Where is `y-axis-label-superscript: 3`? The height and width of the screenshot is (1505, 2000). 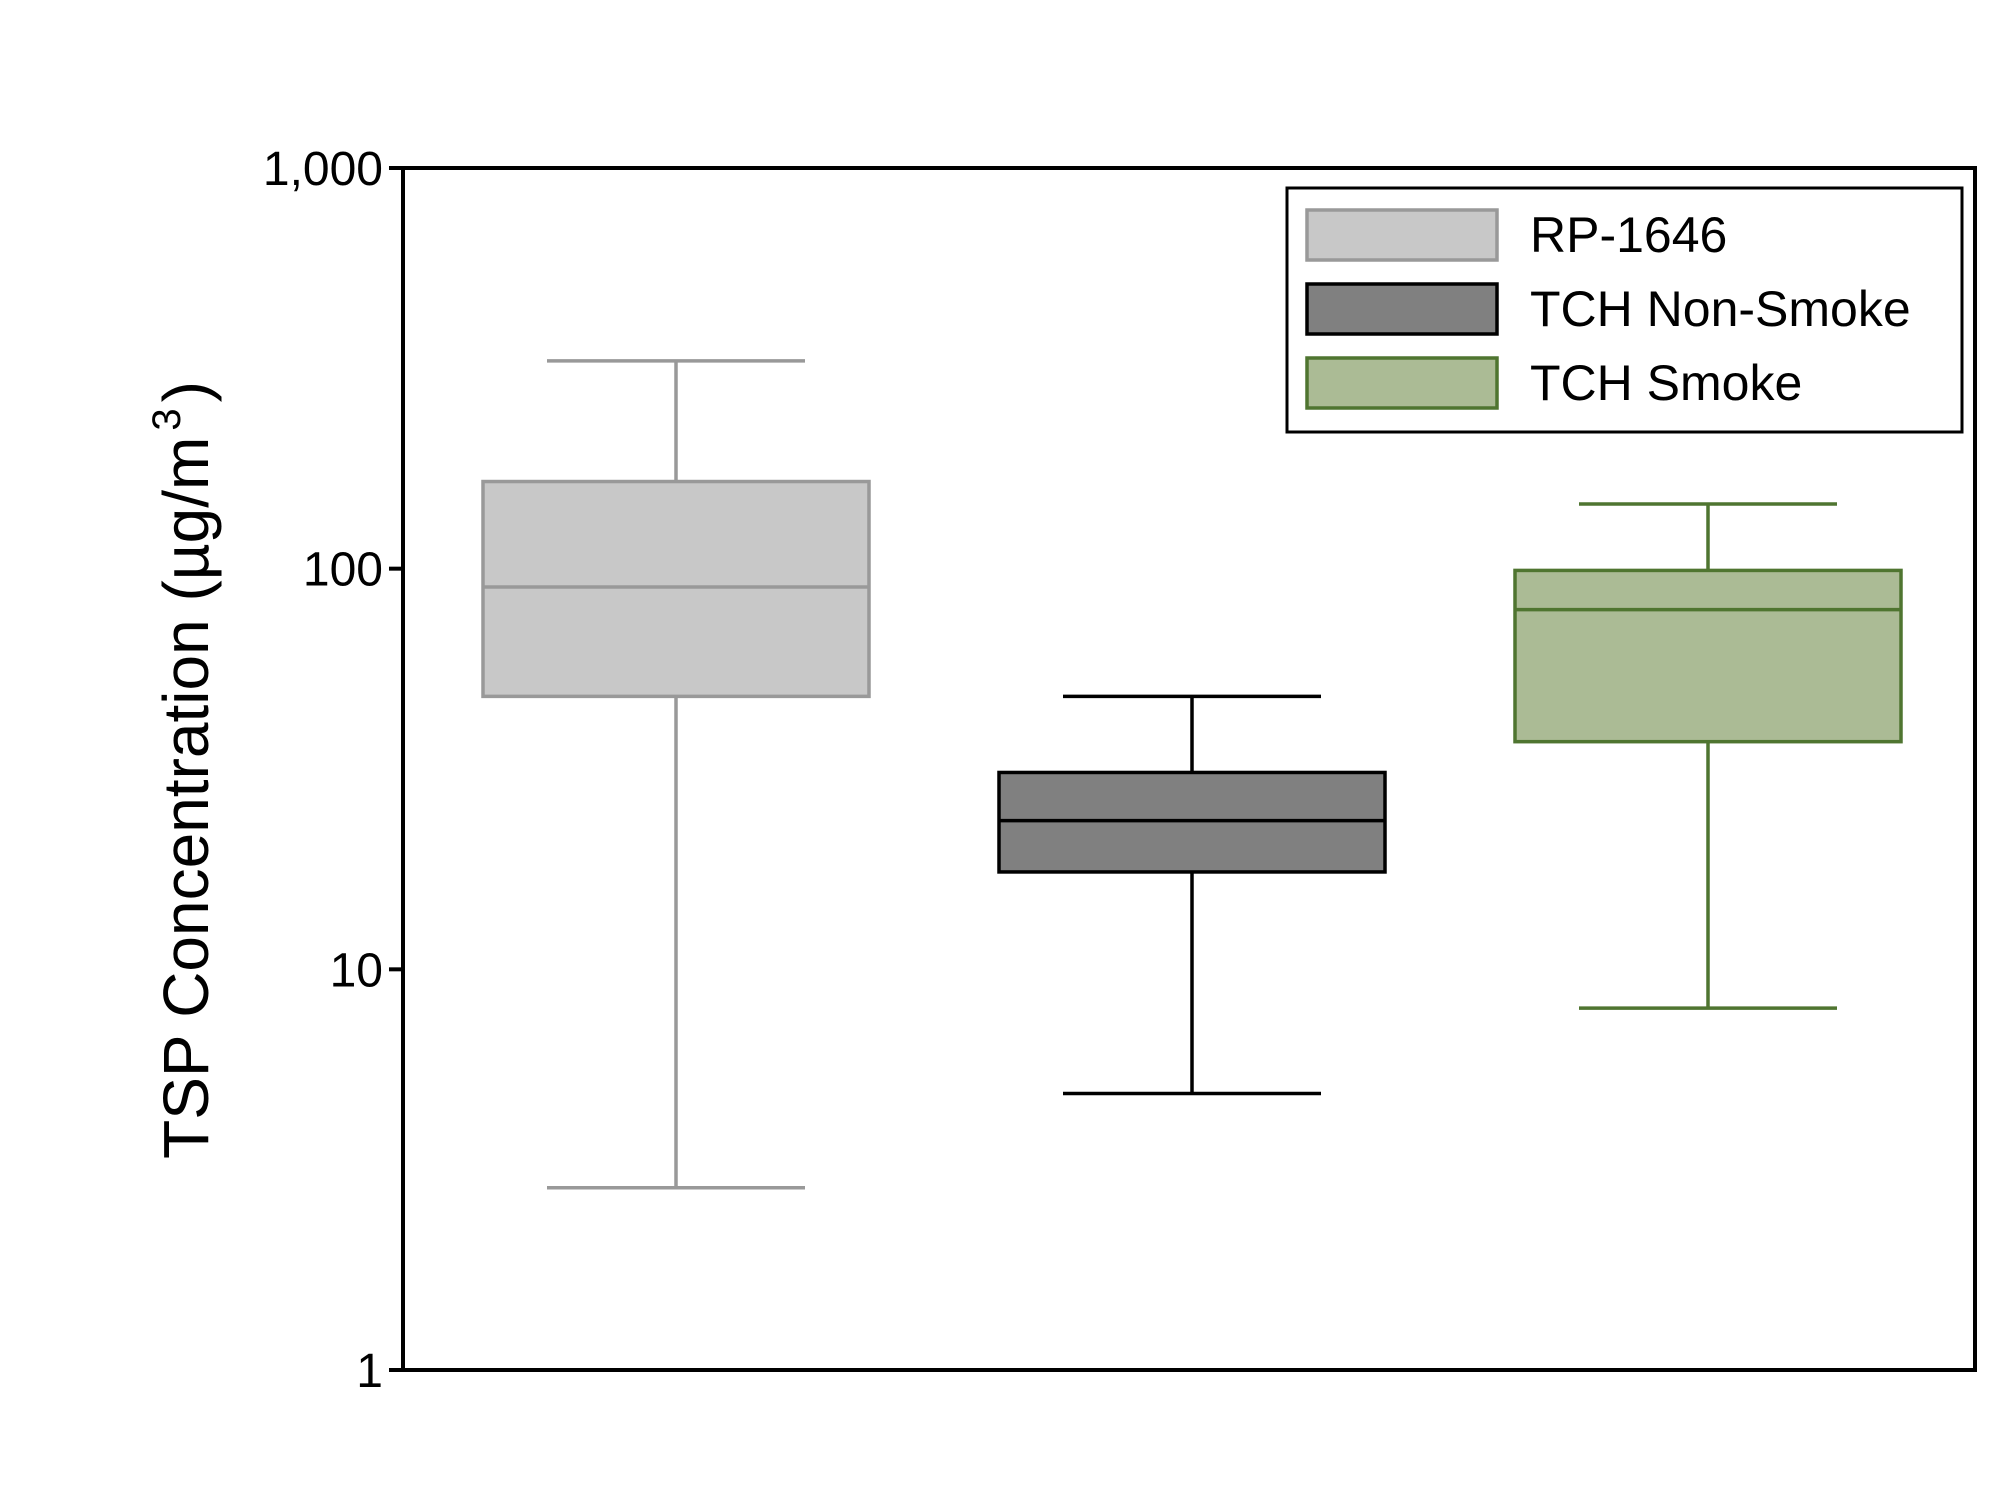
y-axis-label-superscript: 3 is located at coordinates (167, 419).